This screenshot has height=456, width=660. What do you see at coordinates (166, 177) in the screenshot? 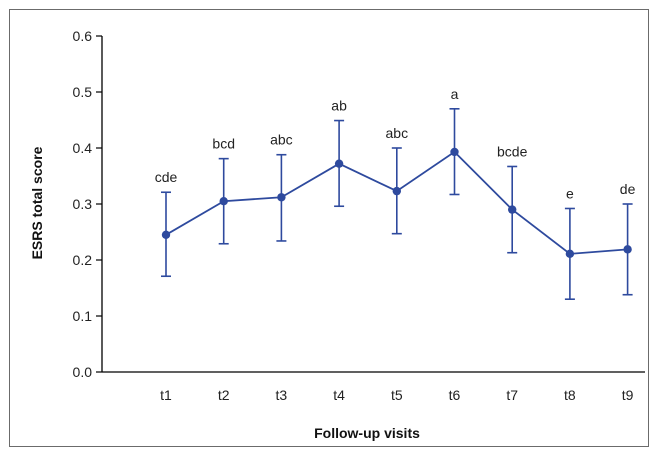
I see `significance-label: cde` at bounding box center [166, 177].